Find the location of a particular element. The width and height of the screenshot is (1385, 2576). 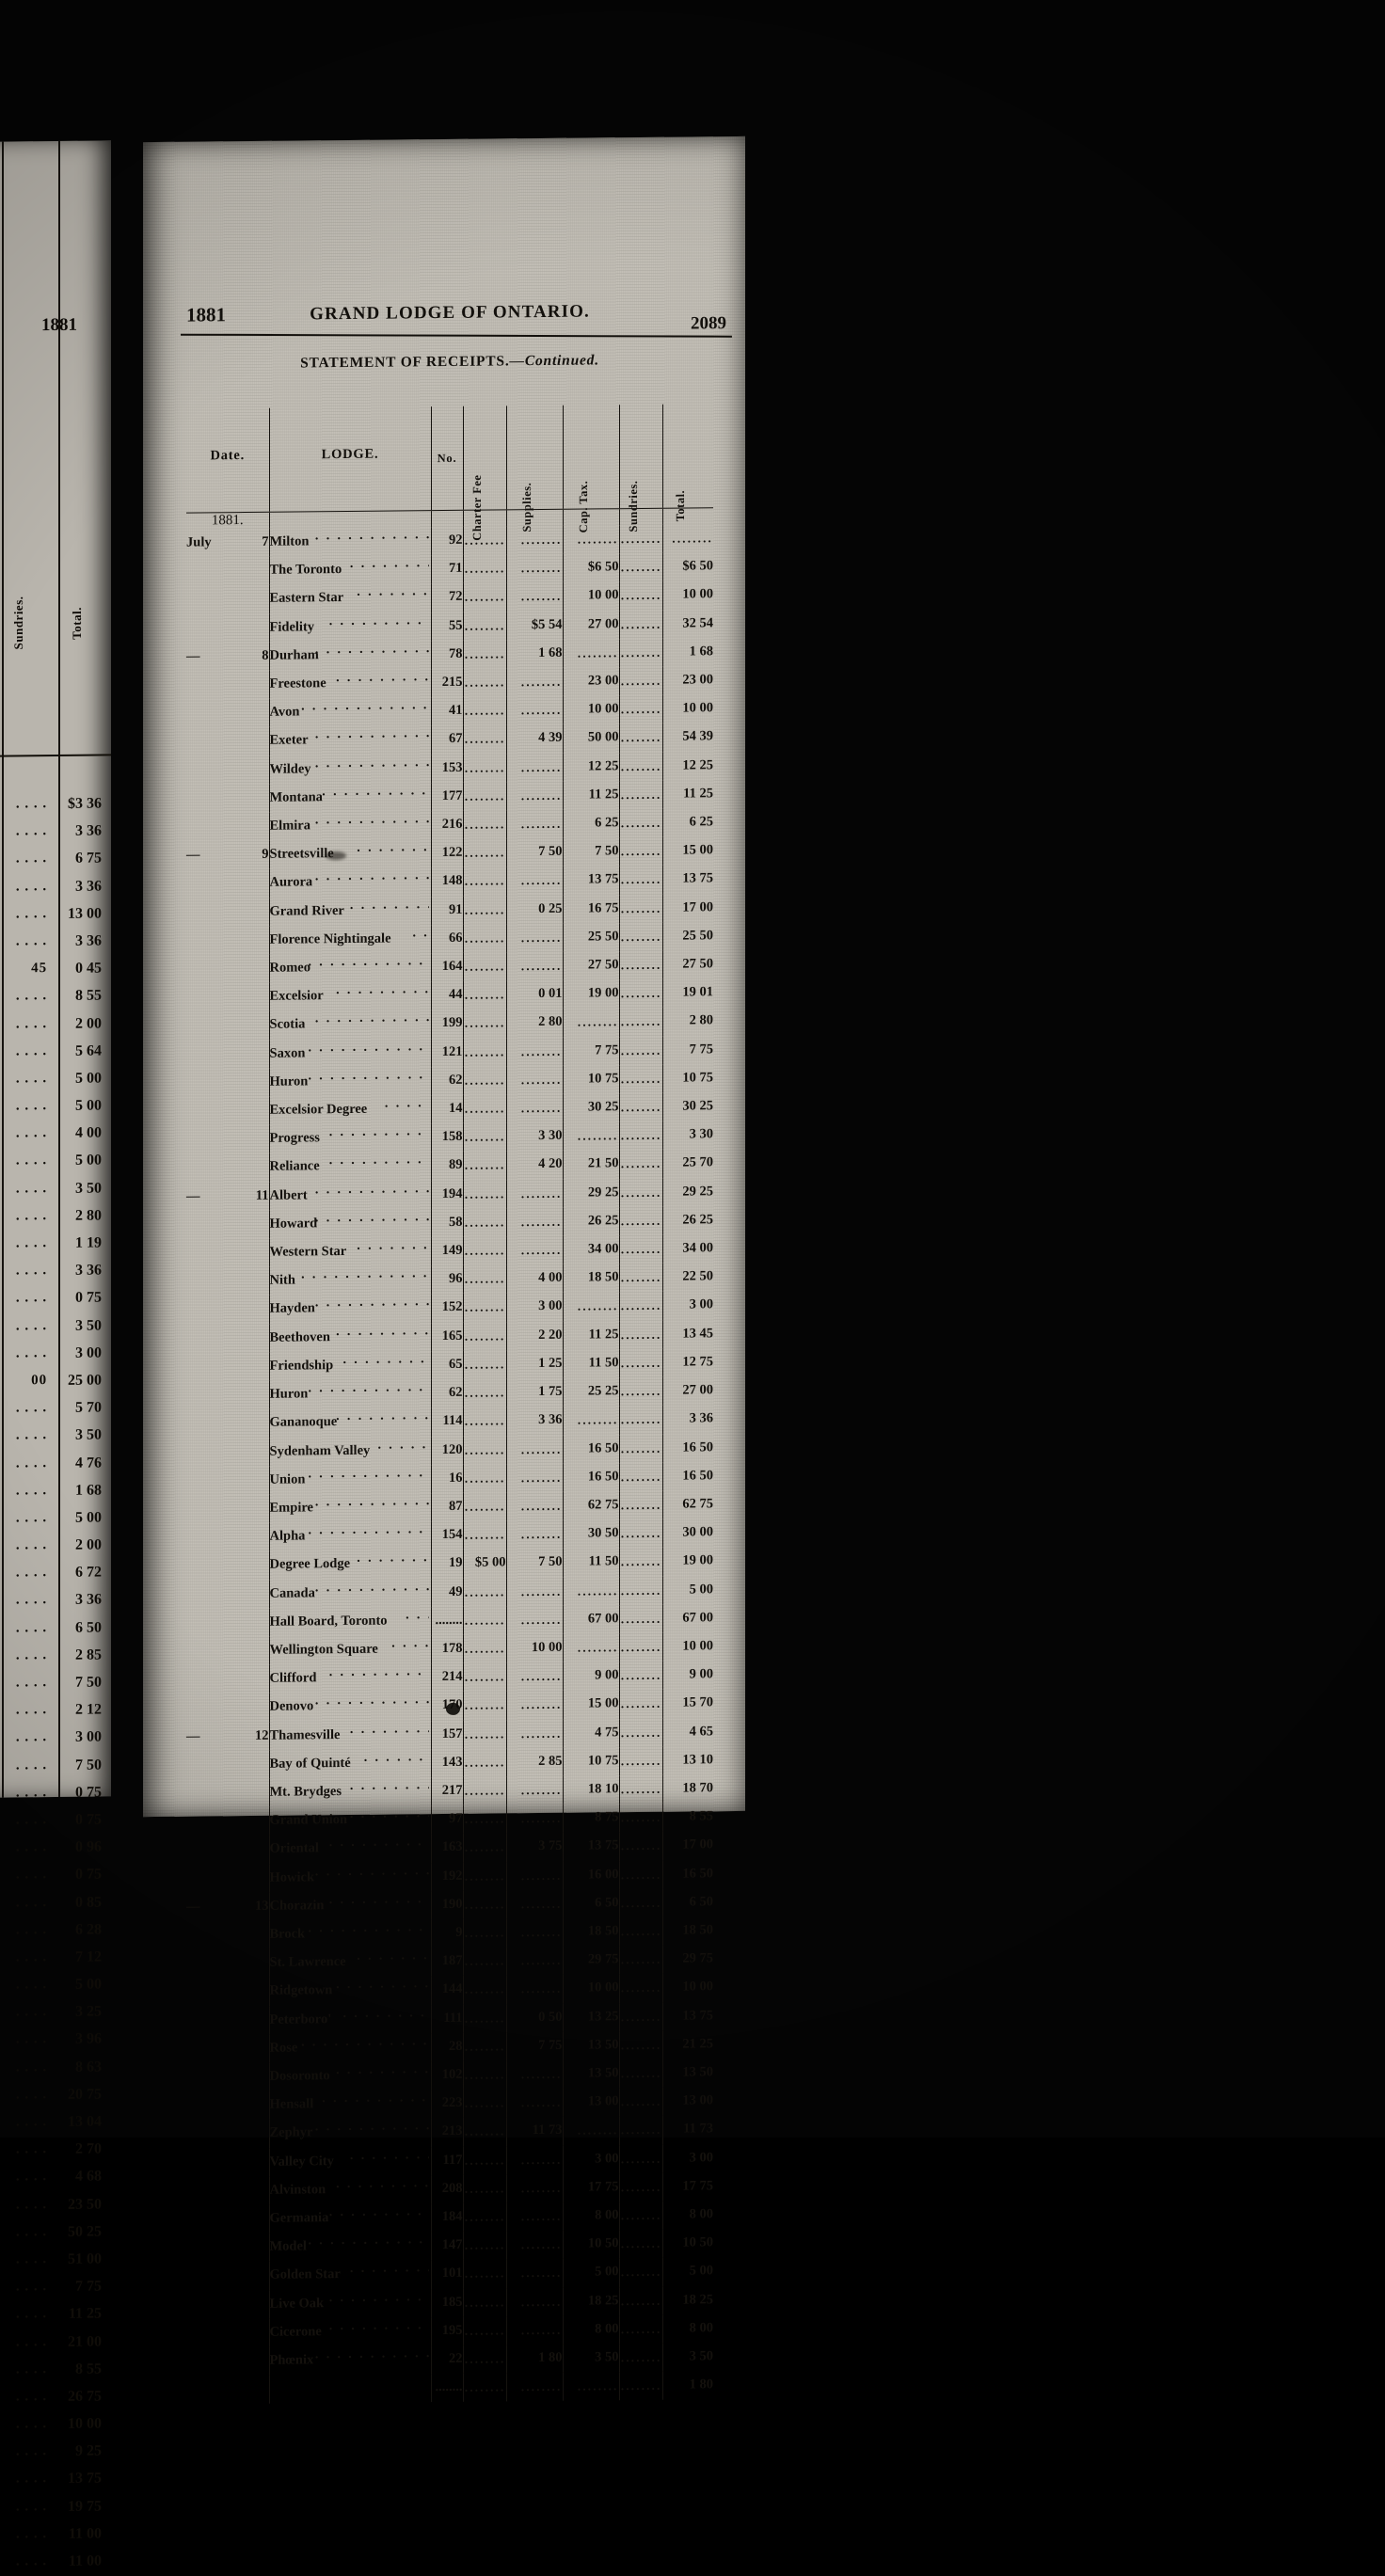

cell-total: 27 50 is located at coordinates (688, 965).